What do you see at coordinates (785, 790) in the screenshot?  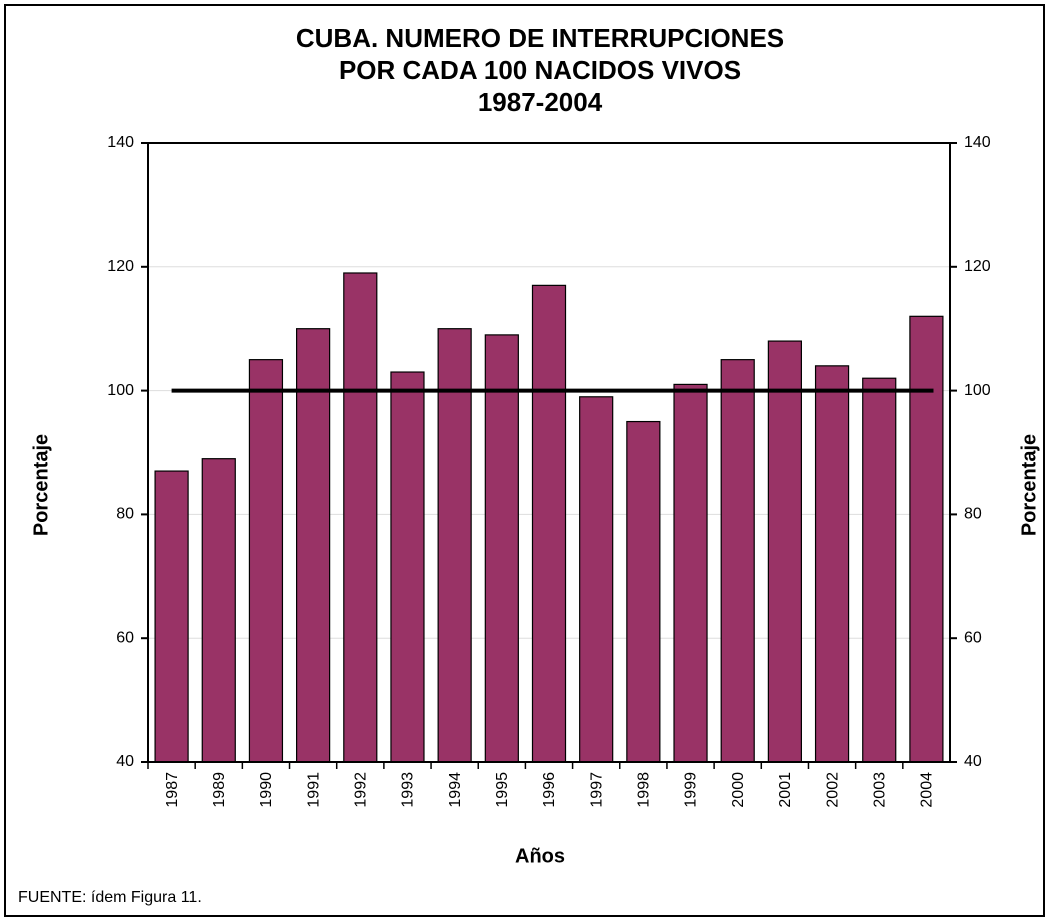 I see `x-tick-label: 2001` at bounding box center [785, 790].